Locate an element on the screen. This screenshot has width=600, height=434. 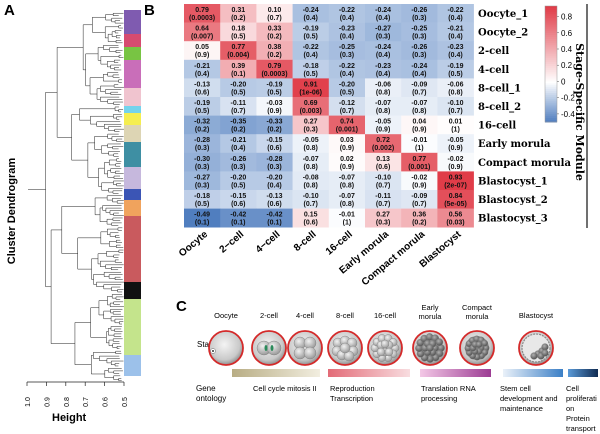
heatmap-r: -0.22 is located at coordinates (347, 66).